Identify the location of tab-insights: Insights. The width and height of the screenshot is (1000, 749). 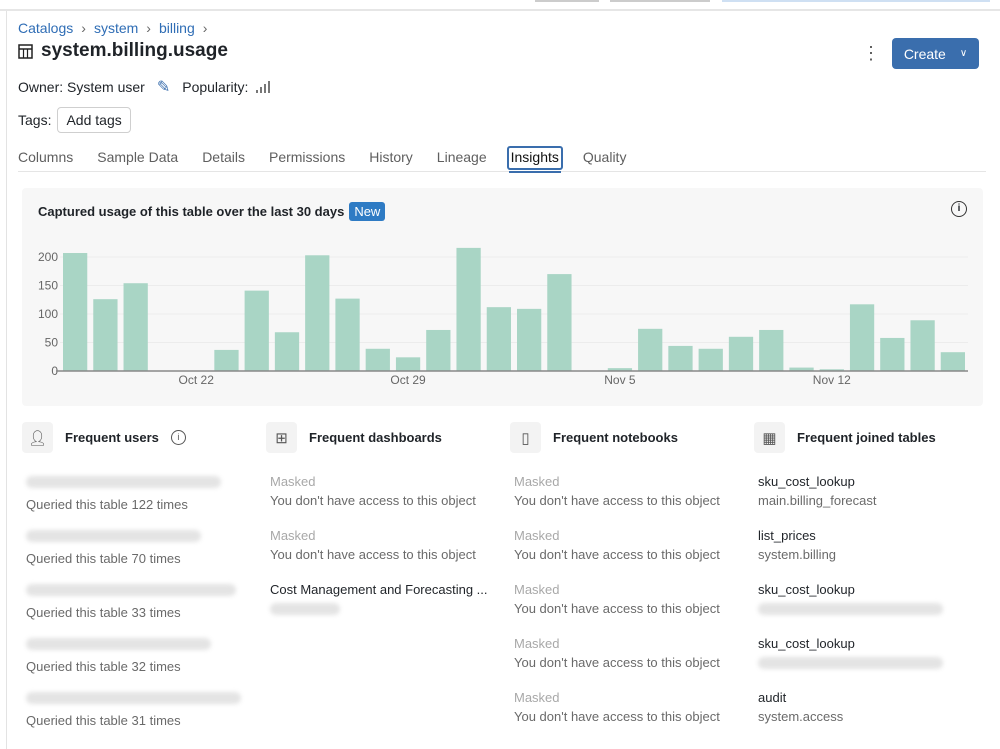
(534, 159).